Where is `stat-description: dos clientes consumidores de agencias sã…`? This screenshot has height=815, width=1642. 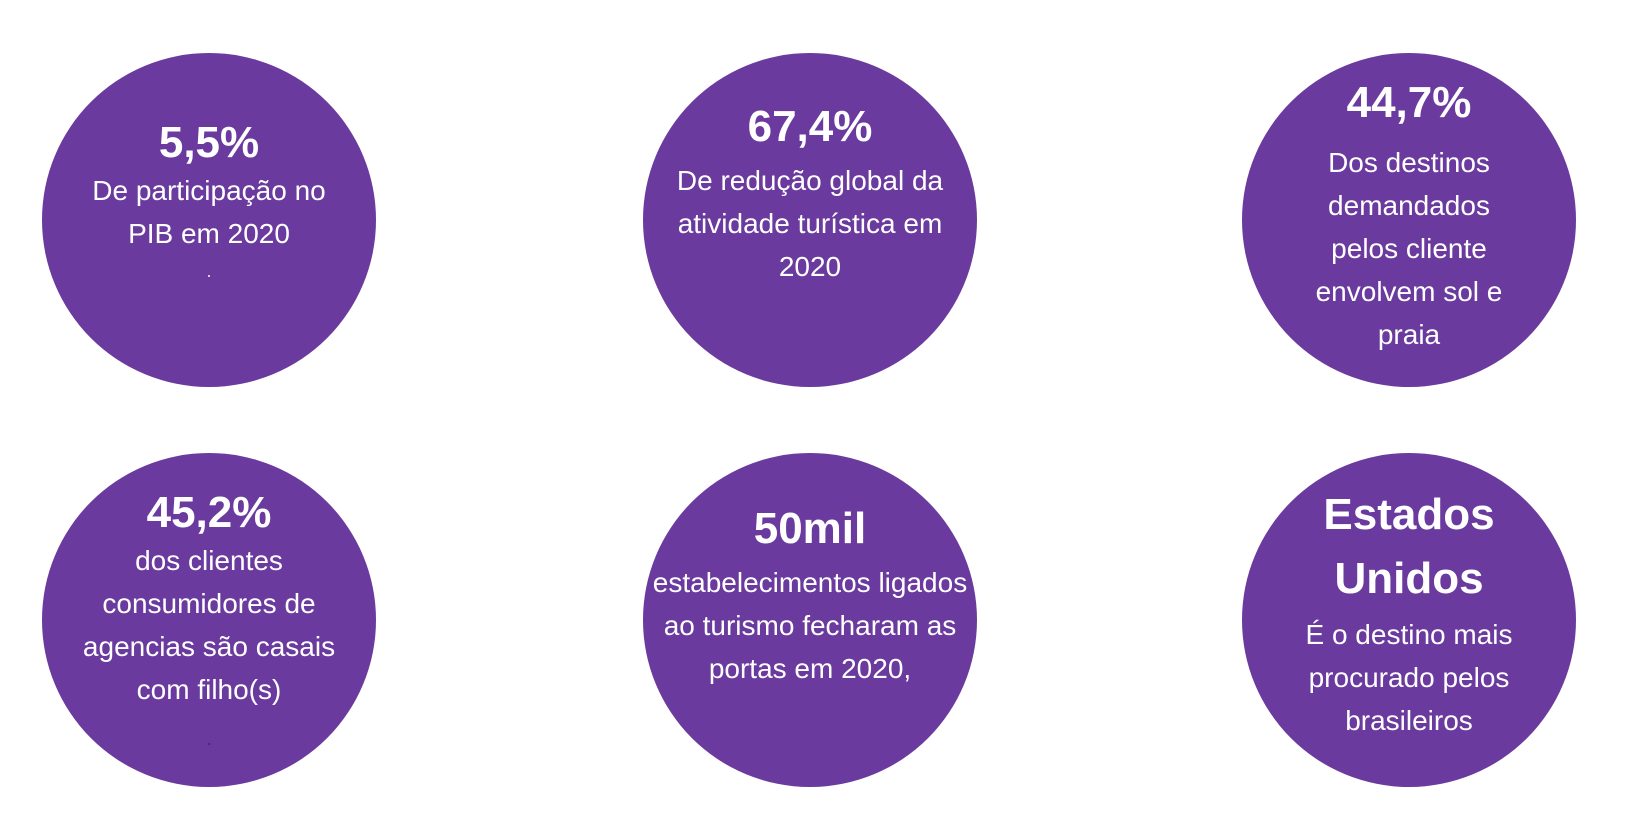
stat-description: dos clientes consumidores de agencias sã… is located at coordinates (209, 625).